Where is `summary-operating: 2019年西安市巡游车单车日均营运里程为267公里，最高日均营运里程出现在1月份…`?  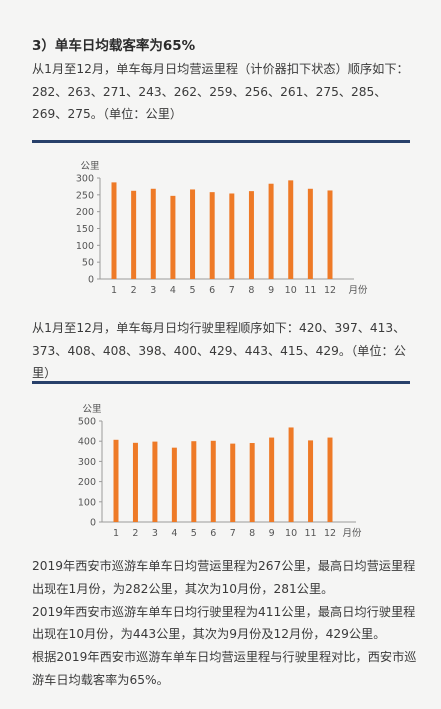 summary-operating: 2019年西安市巡游车单车日均营运里程为267公里，最高日均营运里程出现在1月份… is located at coordinates (224, 577).